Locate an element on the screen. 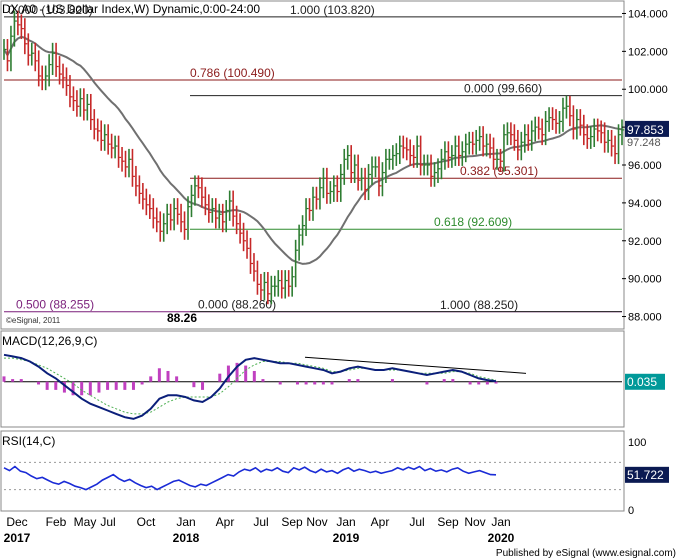 This screenshot has height=560, width=678. last-price-value: 97.853 is located at coordinates (645, 130).